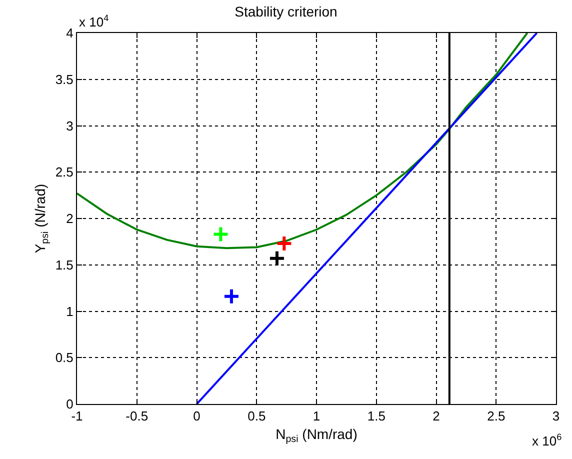  What do you see at coordinates (257, 416) in the screenshot?
I see `x-tick-label: 0.5` at bounding box center [257, 416].